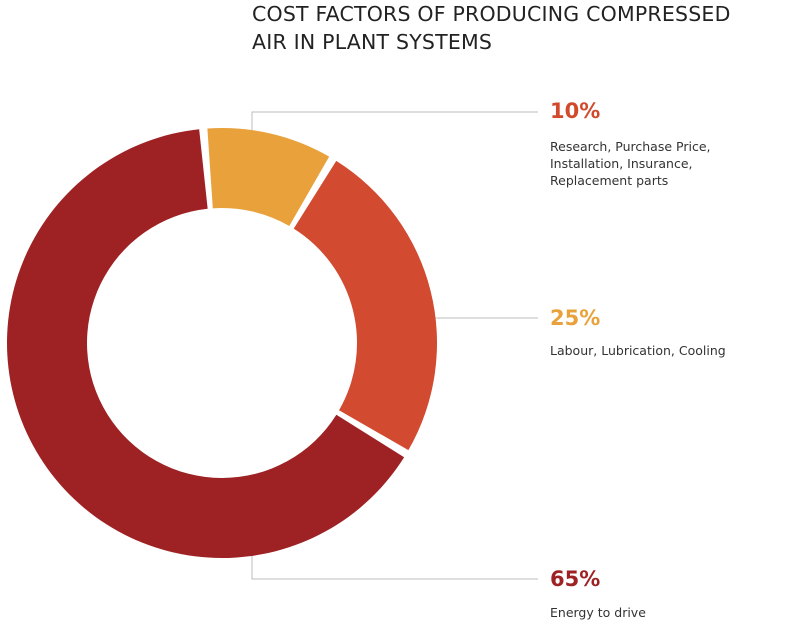 This screenshot has width=800, height=623. Describe the element at coordinates (575, 318) in the screenshot. I see `slice-label-25-percent: 25%` at that location.